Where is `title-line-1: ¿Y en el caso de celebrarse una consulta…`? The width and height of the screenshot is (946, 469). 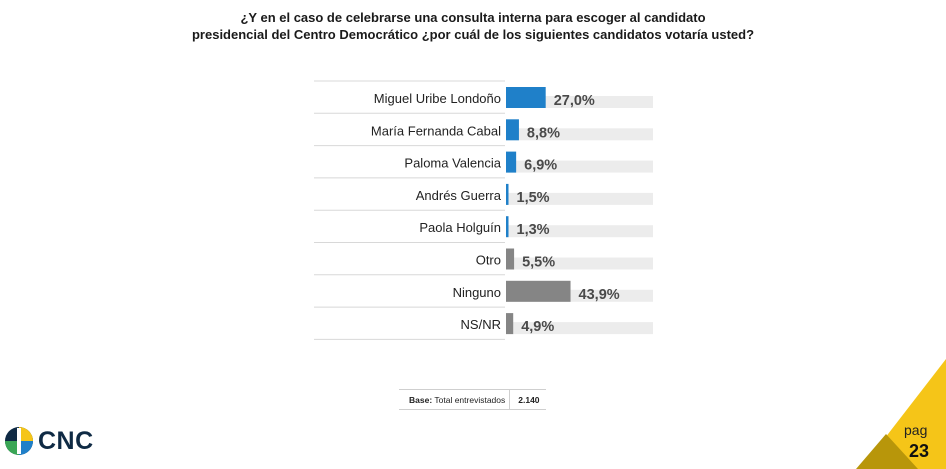
title-line-1: ¿Y en el caso de celebrarse una consulta… is located at coordinates (473, 17).